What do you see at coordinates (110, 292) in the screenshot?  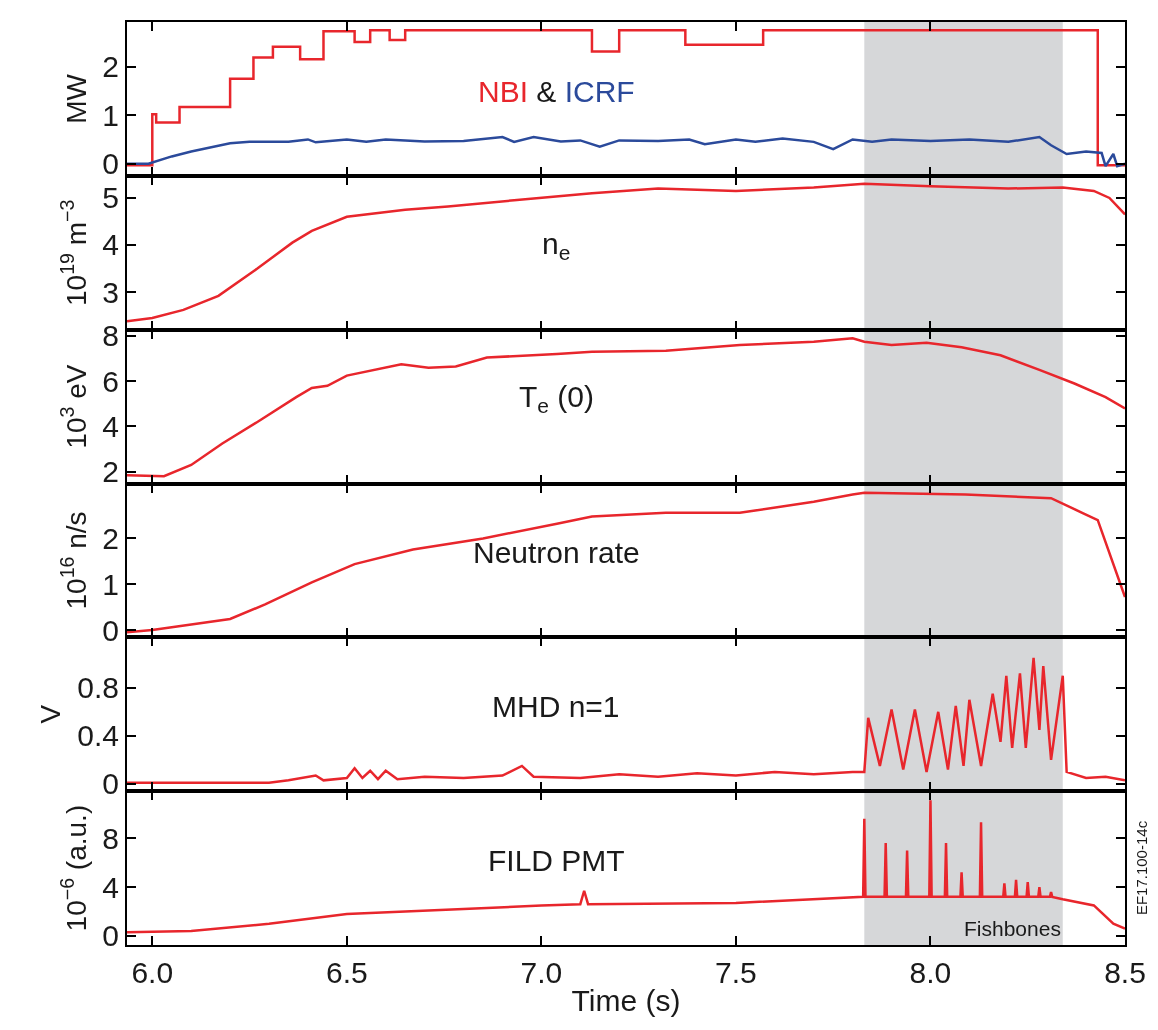 I see `y-tick-label: 3` at bounding box center [110, 292].